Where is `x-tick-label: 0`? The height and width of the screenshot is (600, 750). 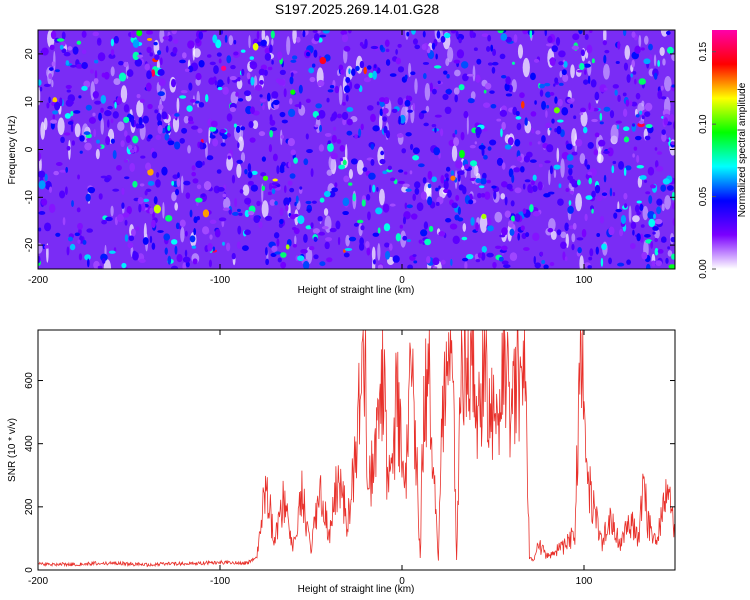 x-tick-label: 0 is located at coordinates (402, 581).